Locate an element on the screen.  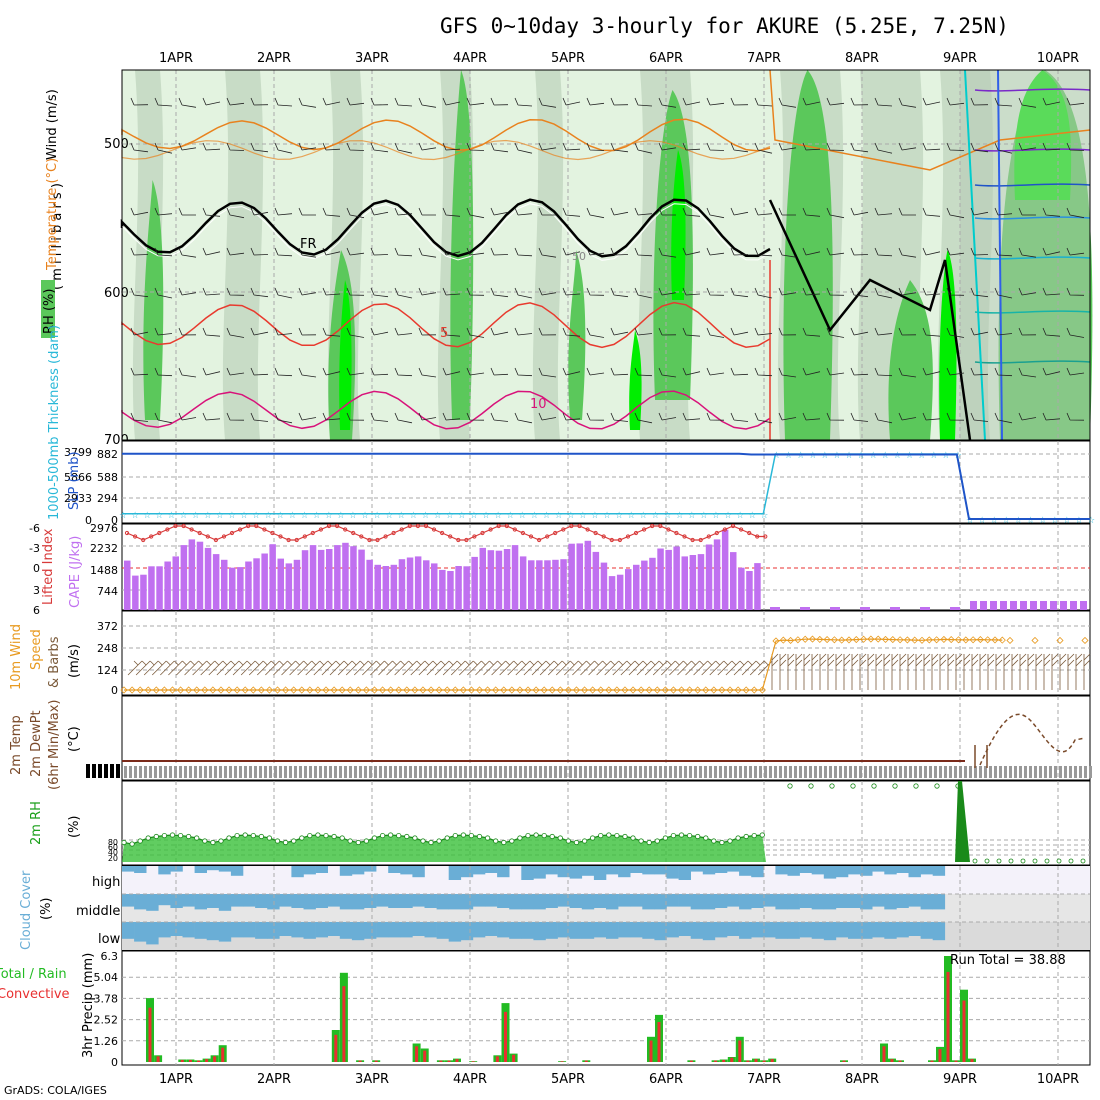
rh2m-label: 2m RH is located at coordinates (36, 823).